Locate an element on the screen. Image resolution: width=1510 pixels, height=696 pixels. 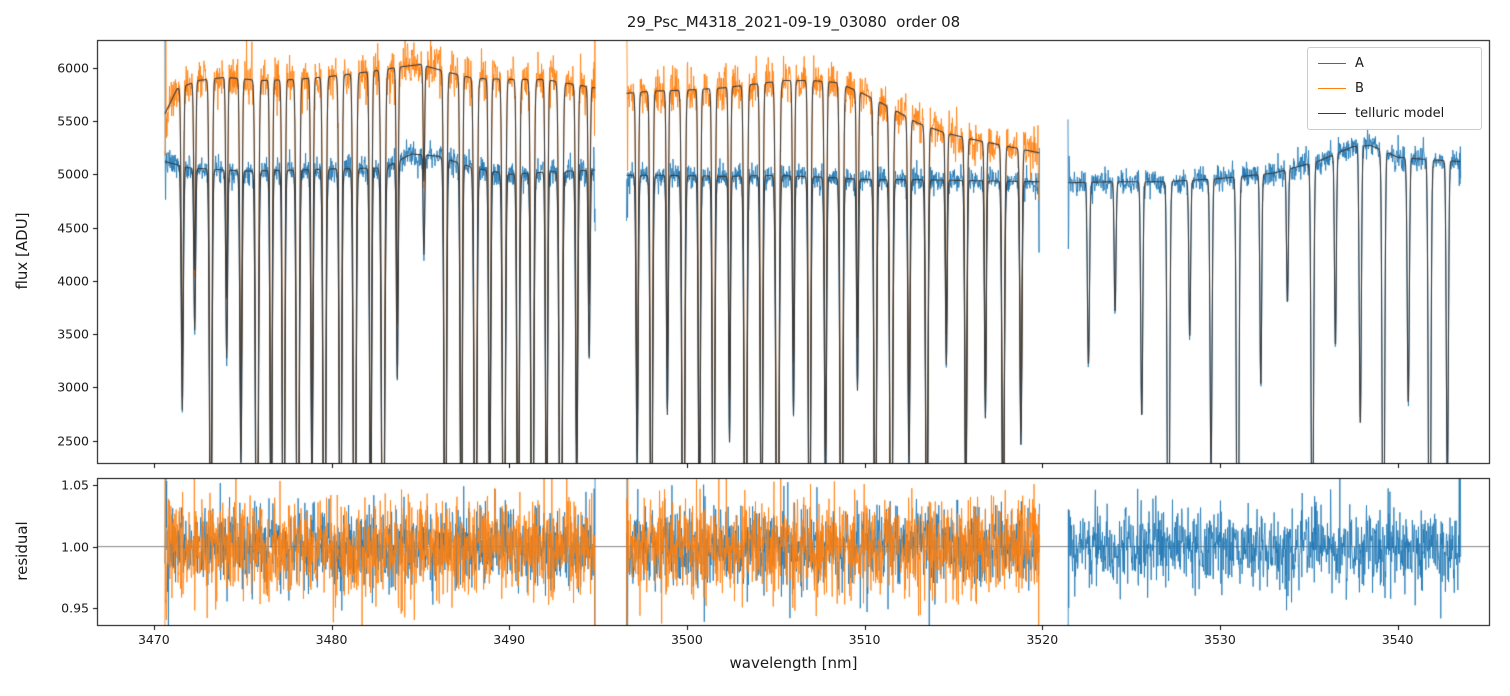
legend-label-telluric: telluric model is located at coordinates (1400, 113).